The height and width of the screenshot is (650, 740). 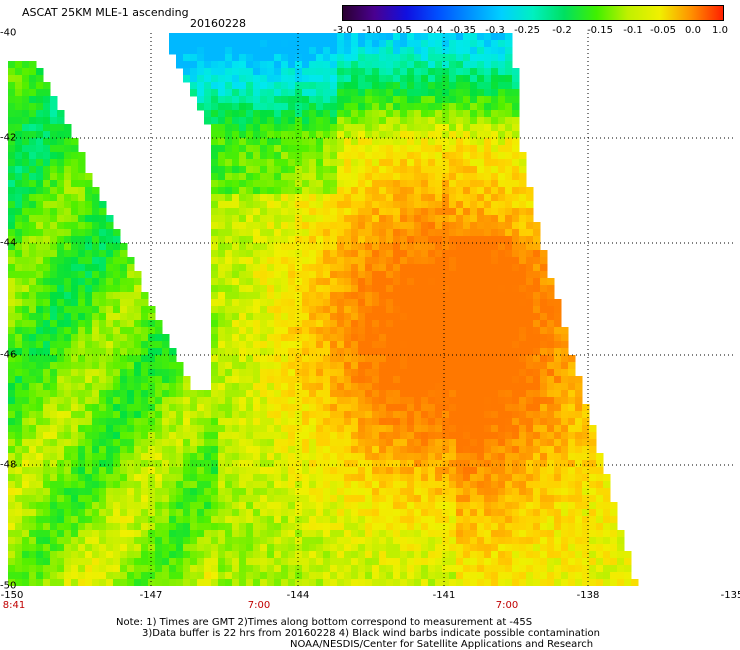 What do you see at coordinates (343, 30) in the screenshot?
I see `color-scale-tick: -3.0` at bounding box center [343, 30].